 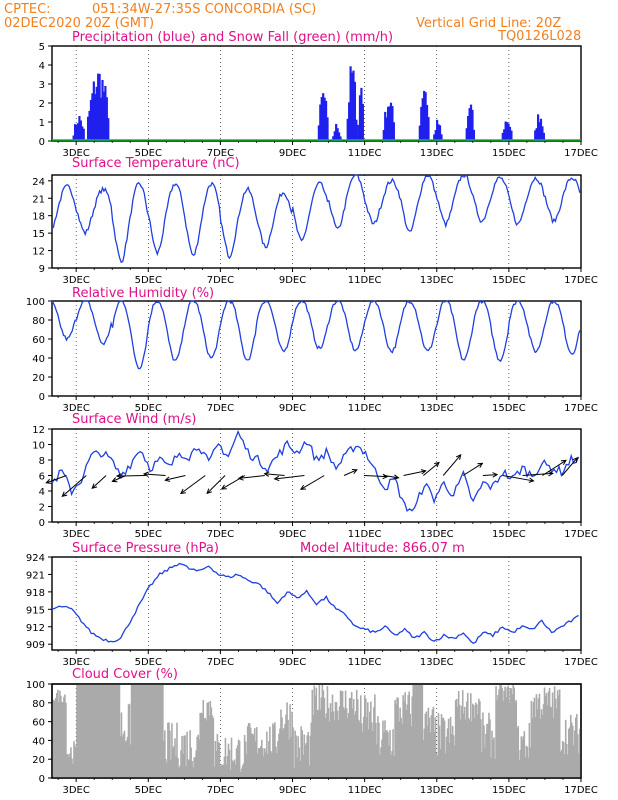 I want to click on y-tick-label: 918, so click(x=35, y=593).